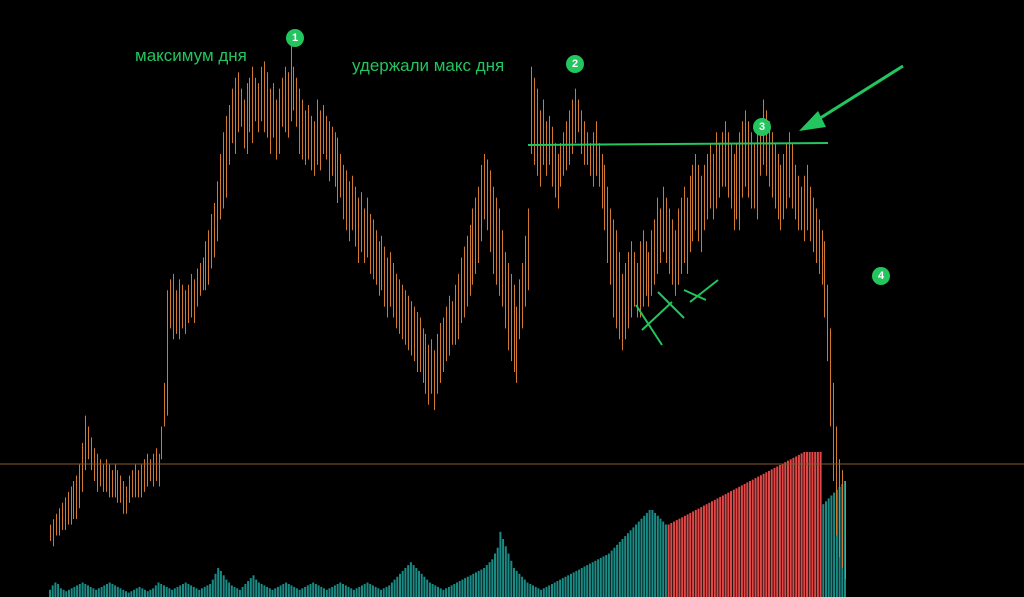  I want to click on annotation-2-text: удержали макс дня, so click(428, 65).